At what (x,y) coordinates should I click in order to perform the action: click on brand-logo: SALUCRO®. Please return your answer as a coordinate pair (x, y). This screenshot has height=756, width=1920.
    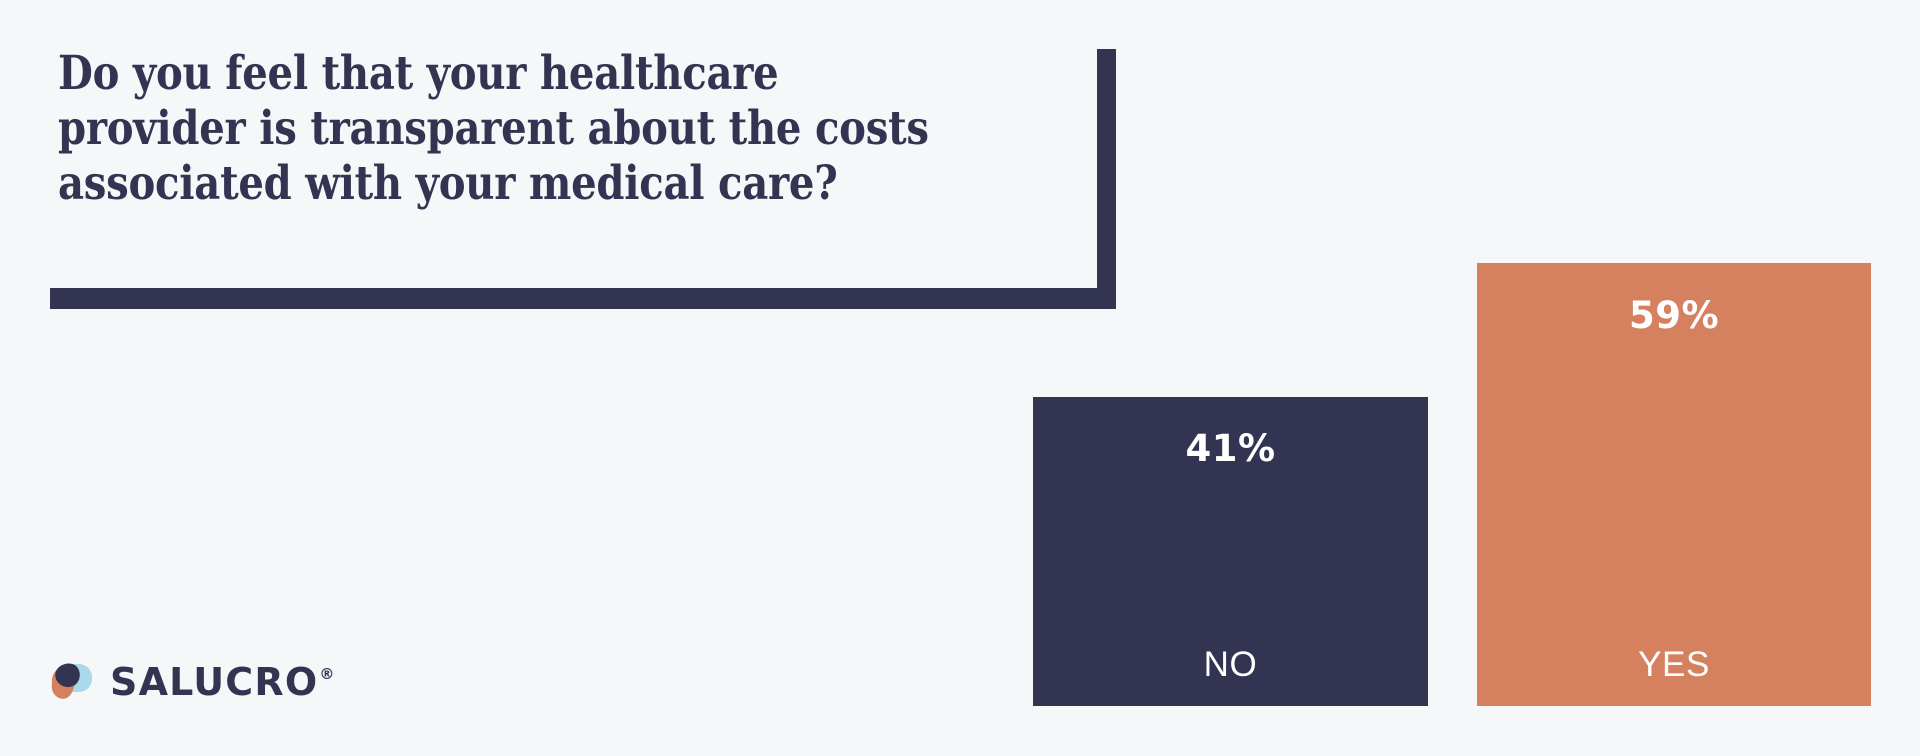
    Looking at the image, I should click on (190, 681).